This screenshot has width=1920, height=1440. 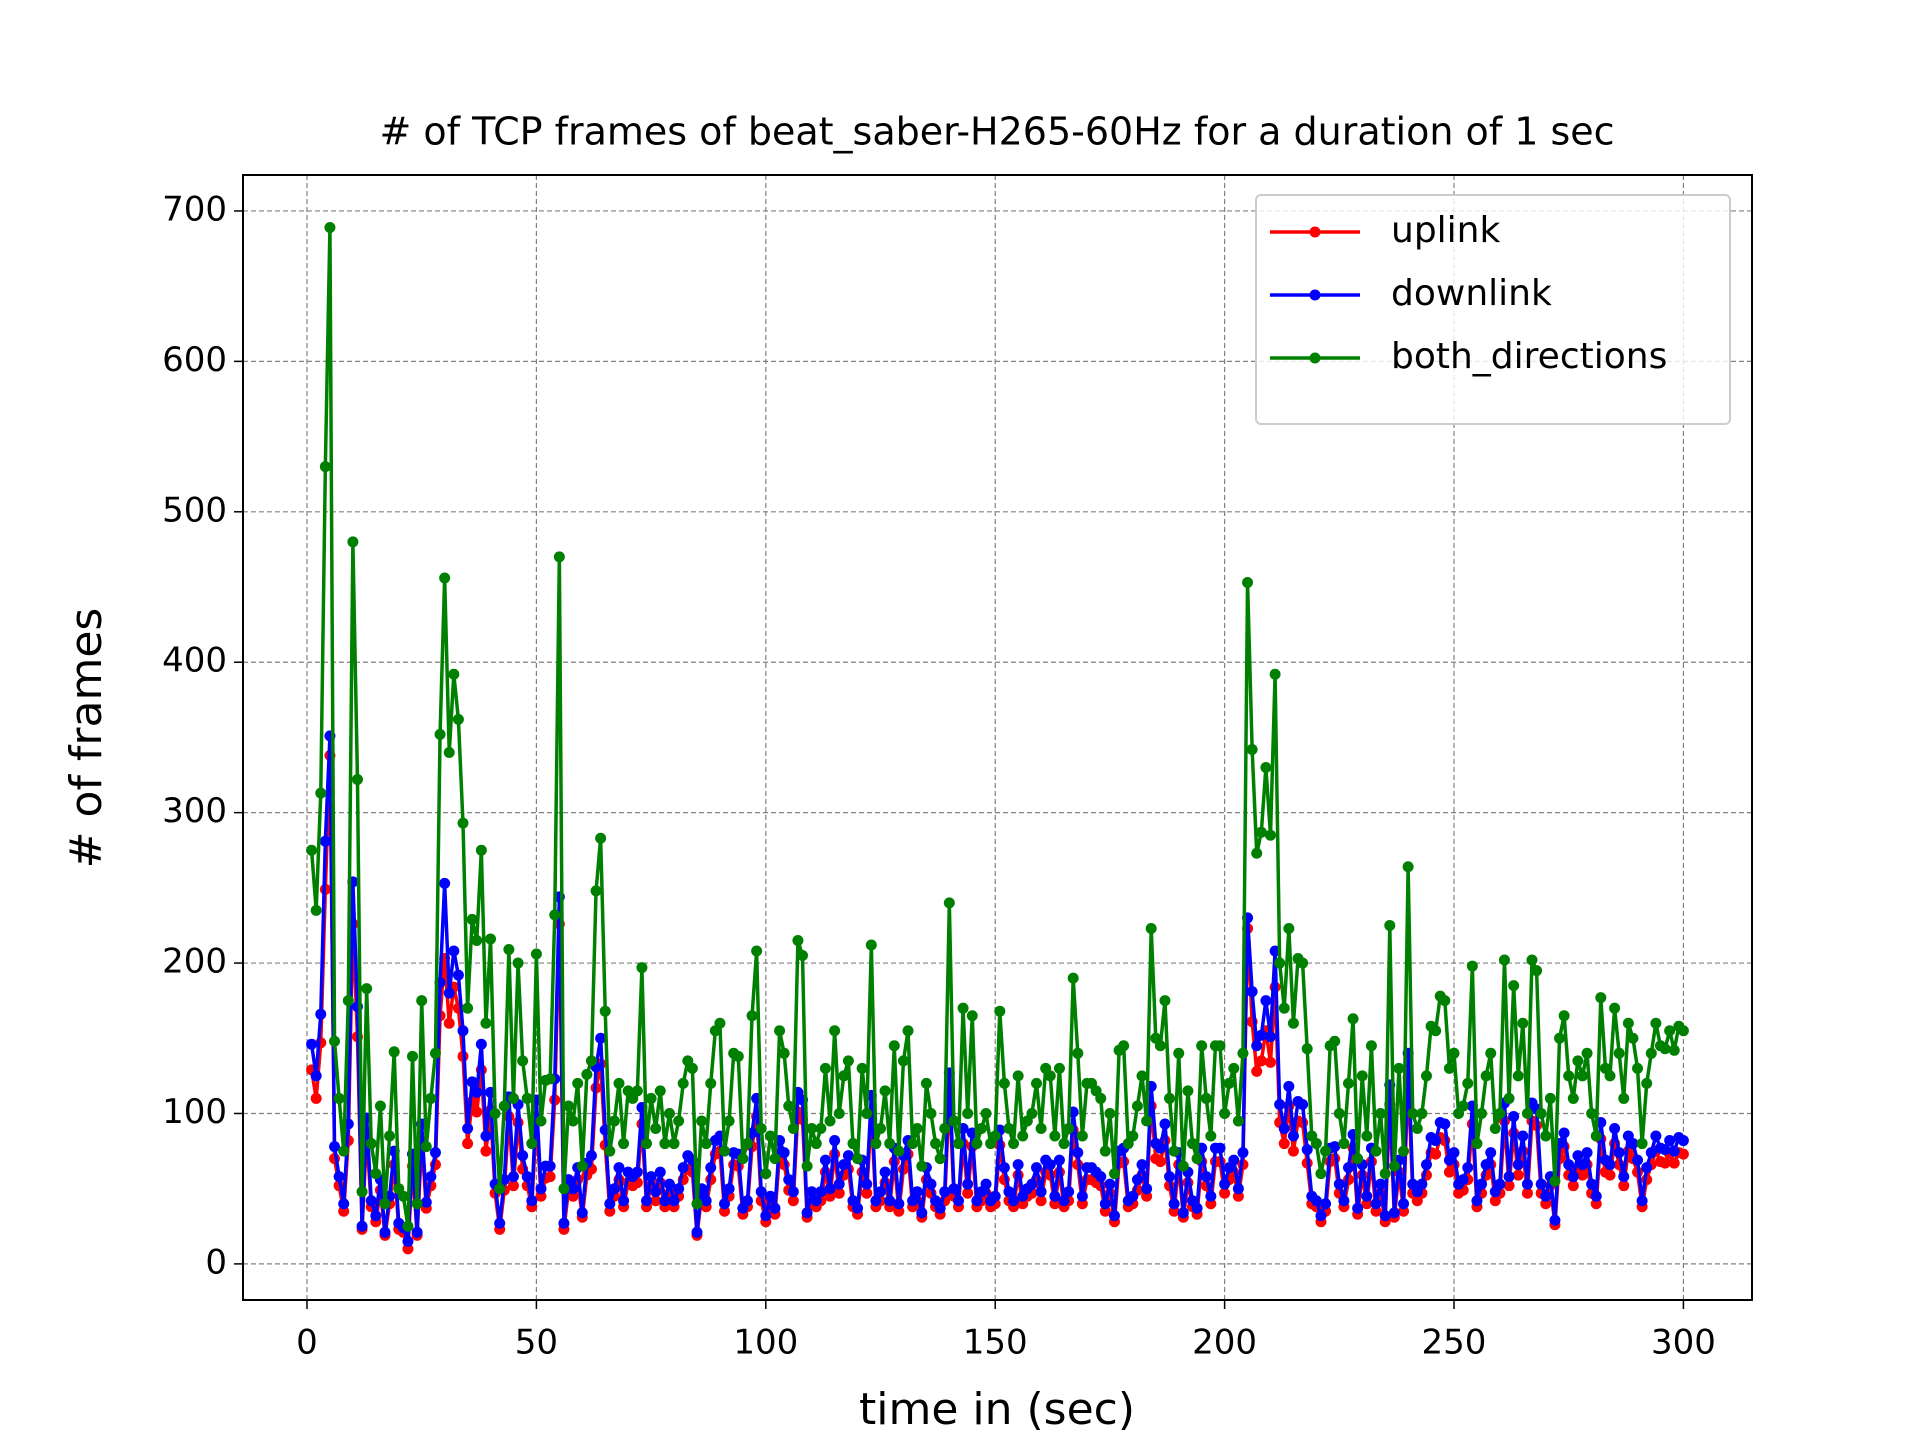 What do you see at coordinates (1471, 293) in the screenshot?
I see `legend-label: downlink` at bounding box center [1471, 293].